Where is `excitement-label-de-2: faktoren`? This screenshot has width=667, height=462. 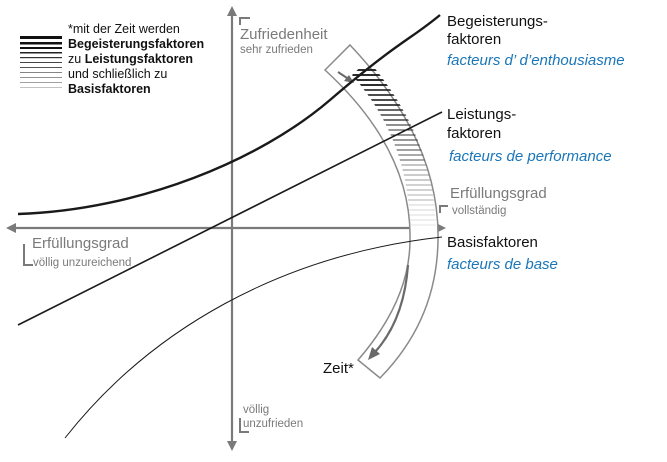
excitement-label-de-2: faktoren is located at coordinates (474, 39).